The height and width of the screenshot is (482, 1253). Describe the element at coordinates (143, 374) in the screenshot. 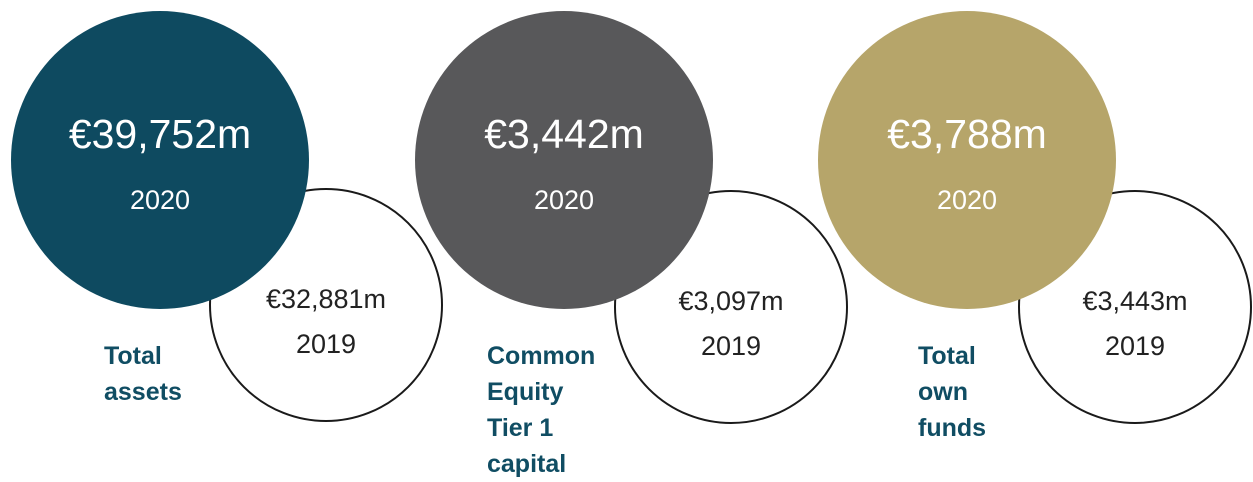

I see `metric-label: Total assets` at that location.